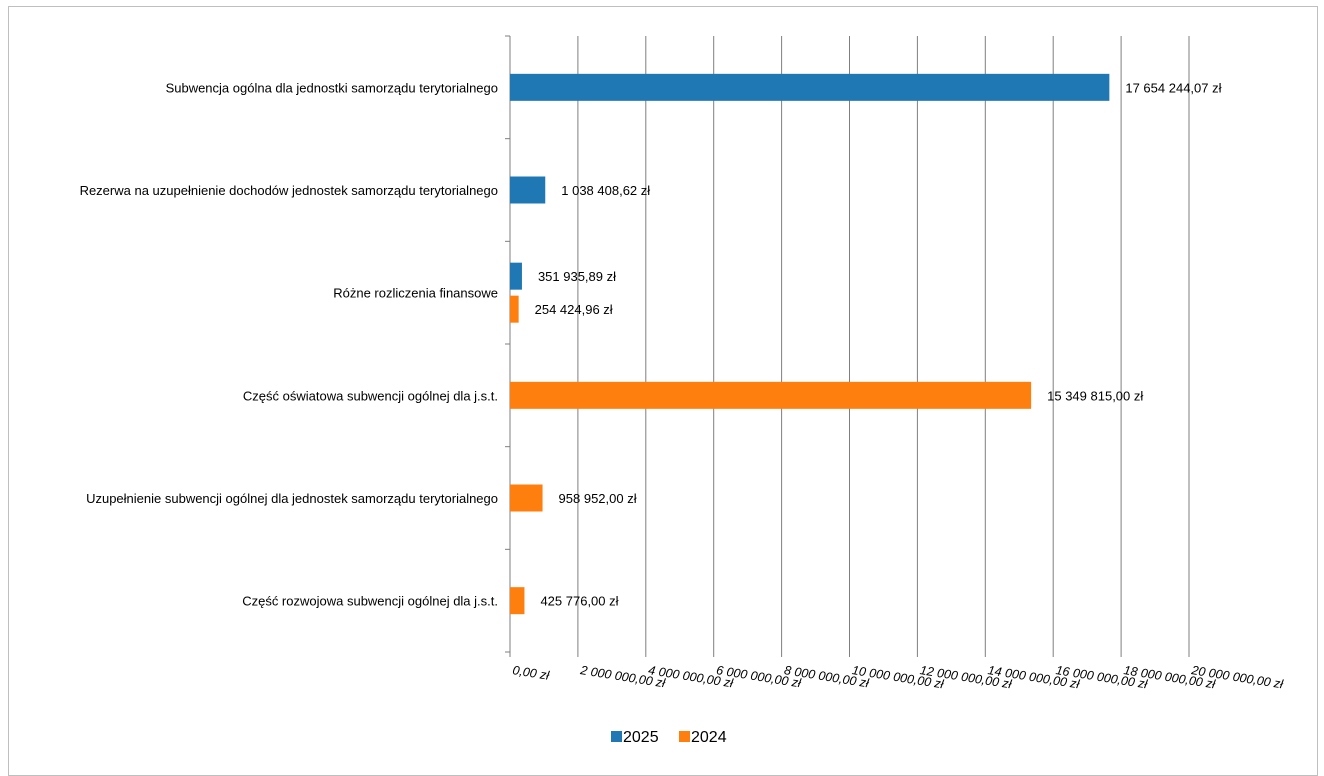 This screenshot has height=776, width=1324. Describe the element at coordinates (1095, 395) in the screenshot. I see `data-label-2024: 15 349 815,00 zł` at that location.